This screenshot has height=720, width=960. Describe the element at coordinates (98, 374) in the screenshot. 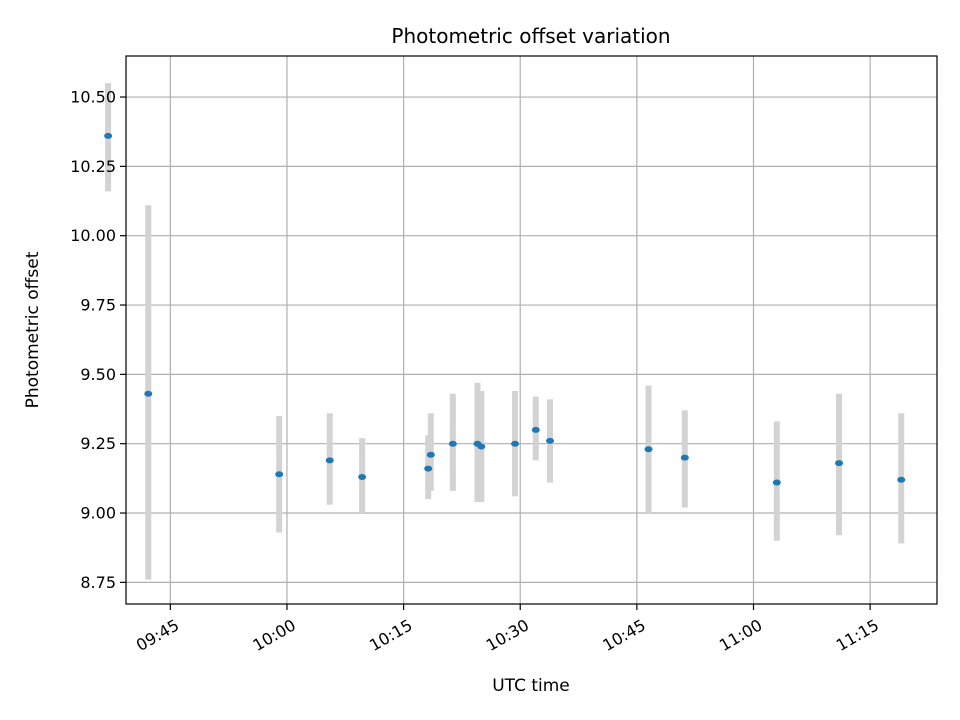

I see `y-tick-label: 9.50` at that location.